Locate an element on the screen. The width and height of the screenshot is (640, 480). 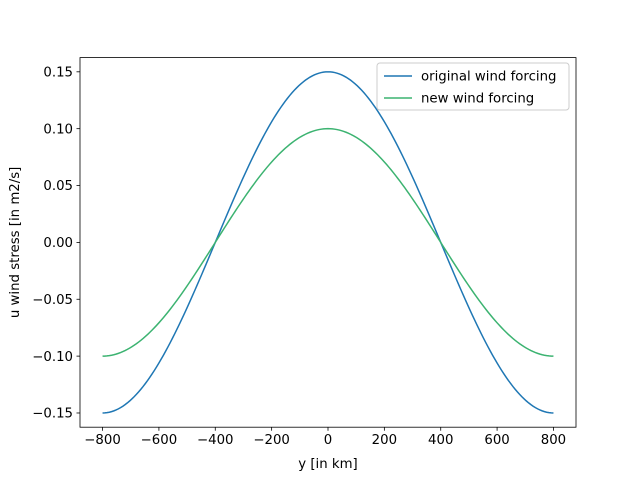
y-axis-label: u wind stress [in m2/s] is located at coordinates (15, 242).